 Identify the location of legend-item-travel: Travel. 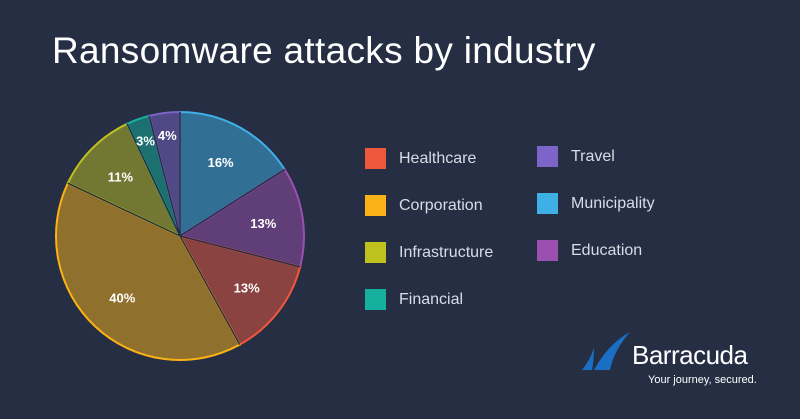
(576, 156).